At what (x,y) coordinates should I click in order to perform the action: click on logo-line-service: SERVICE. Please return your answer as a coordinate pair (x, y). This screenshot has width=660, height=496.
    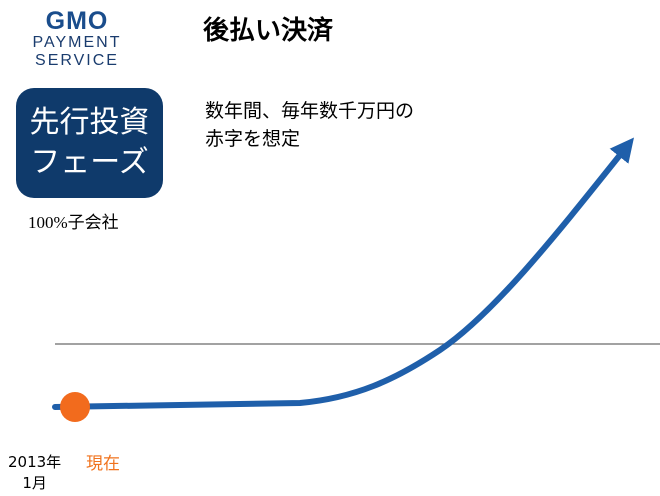
    Looking at the image, I should click on (77, 60).